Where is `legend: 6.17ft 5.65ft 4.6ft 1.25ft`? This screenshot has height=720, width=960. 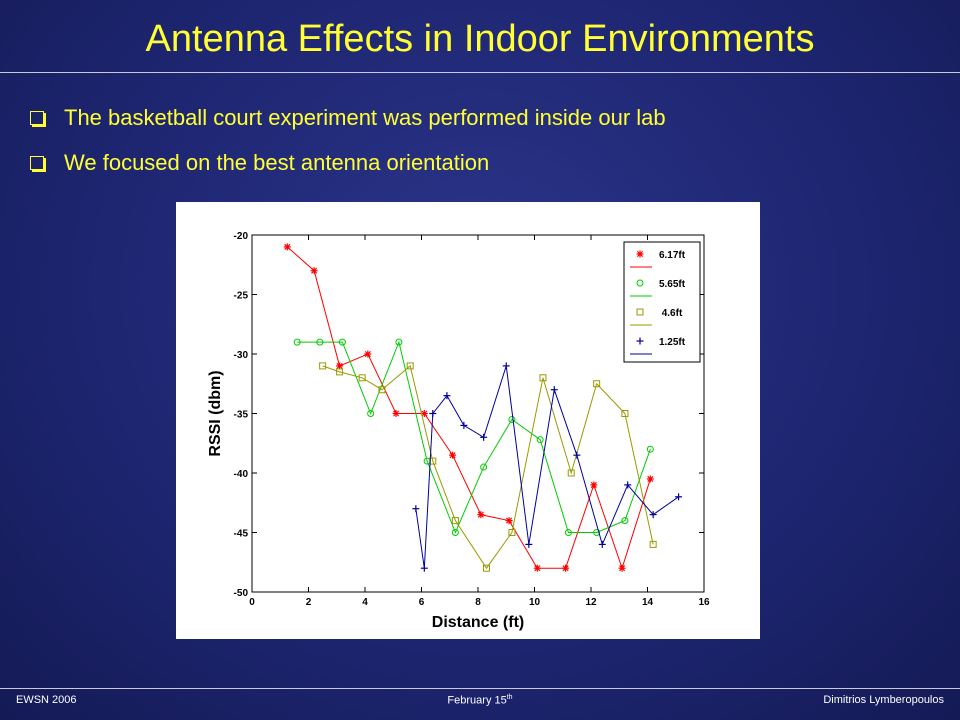 legend: 6.17ft 5.65ft 4.6ft 1.25ft is located at coordinates (662, 302).